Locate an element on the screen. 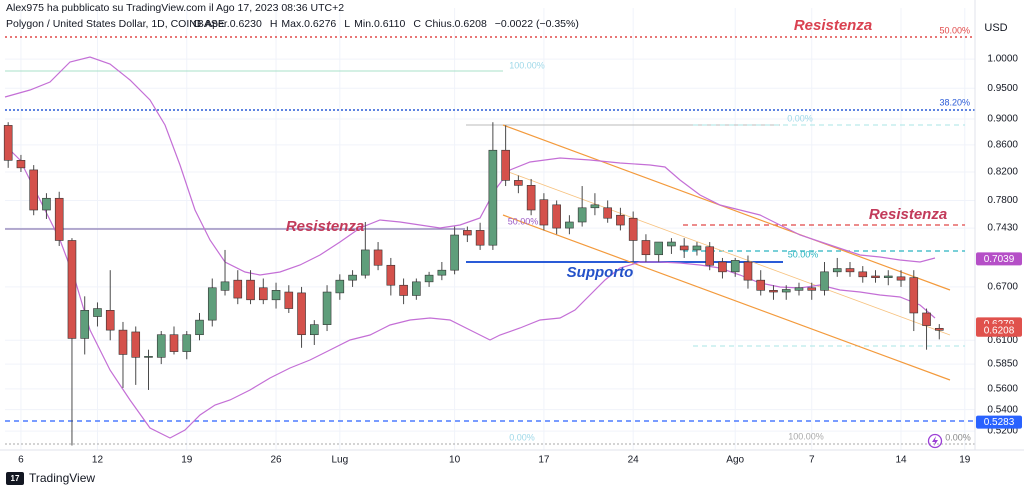 The width and height of the screenshot is (1024, 491). legend-change: −0.0022 (−0.35%) is located at coordinates (537, 24).